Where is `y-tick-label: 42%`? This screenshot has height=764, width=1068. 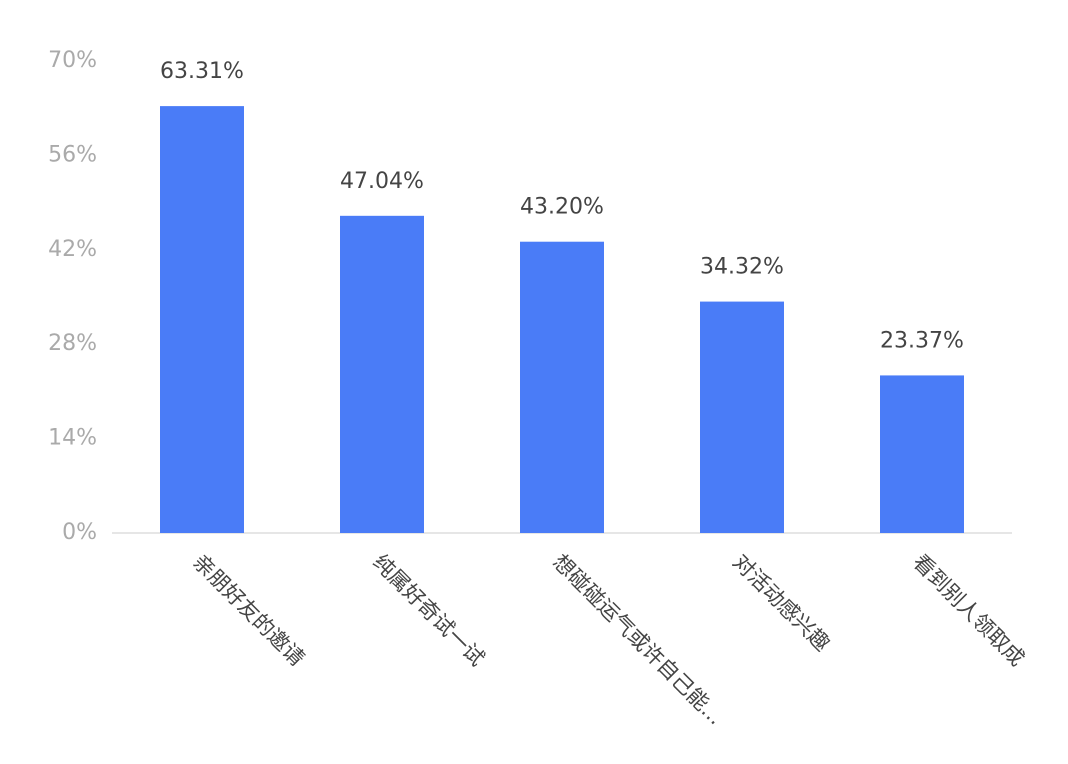
y-tick-label: 42% is located at coordinates (72, 249).